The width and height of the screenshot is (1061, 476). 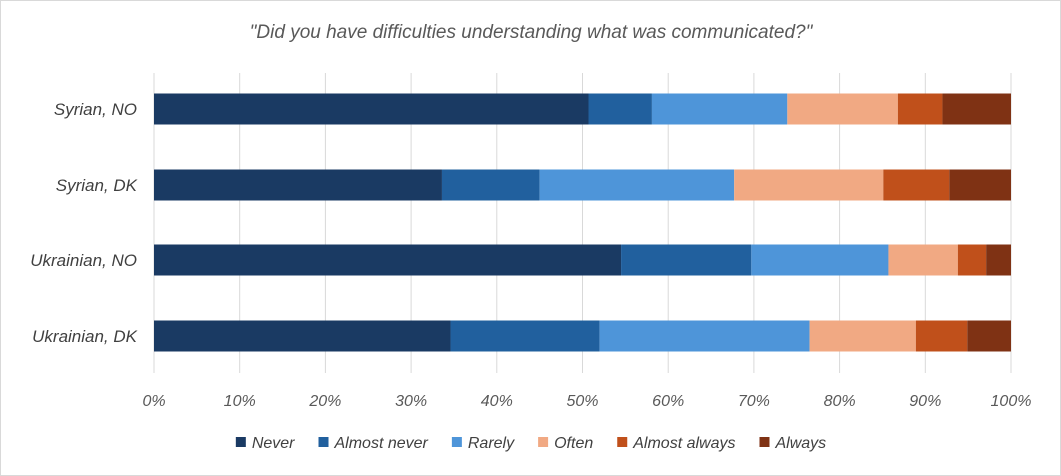 I want to click on x-tick-label: 10%, so click(x=240, y=401).